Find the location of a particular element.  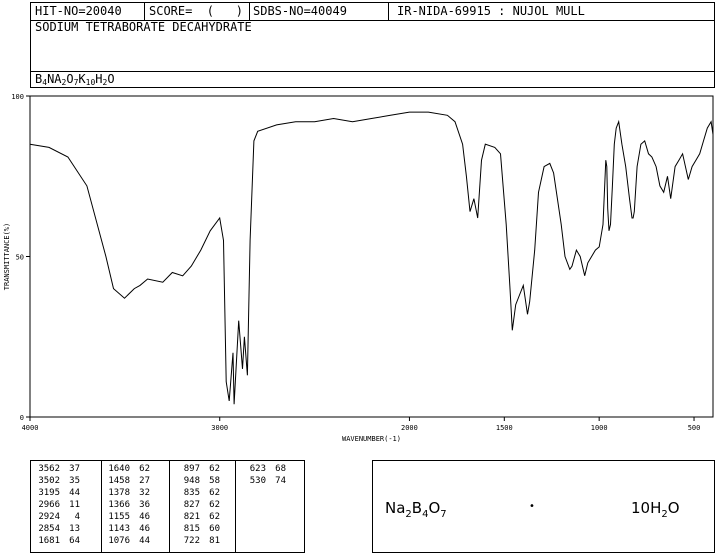

peak-row: 530 74 is located at coordinates (262, 481).